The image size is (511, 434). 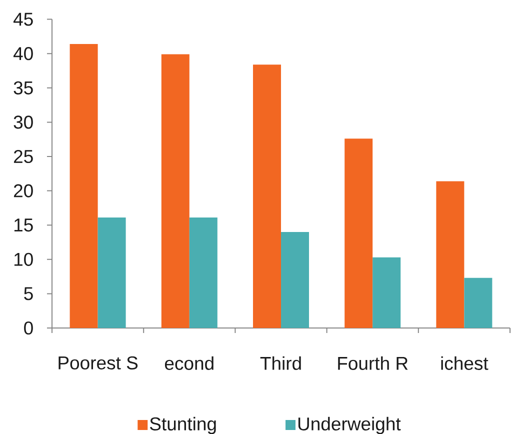 I want to click on y-tick-label: 45, so click(x=23, y=19).